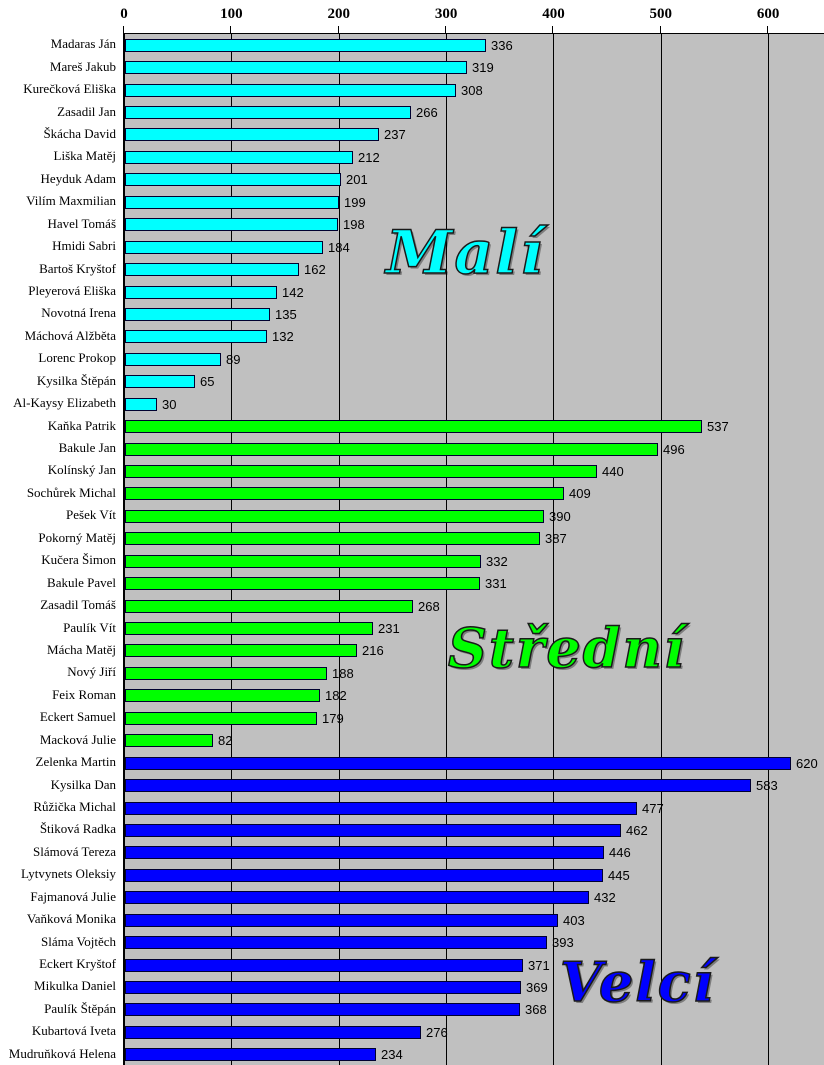  I want to click on bar-value-label: 409, so click(580, 493).